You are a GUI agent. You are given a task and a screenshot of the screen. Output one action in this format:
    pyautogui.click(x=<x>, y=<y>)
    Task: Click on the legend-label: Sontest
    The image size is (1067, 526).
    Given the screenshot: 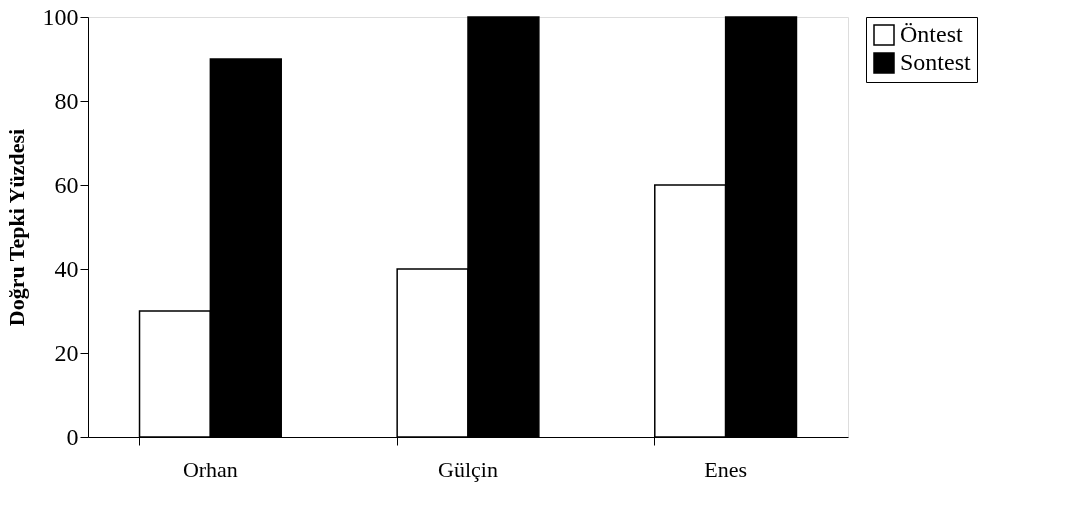 What is the action you would take?
    pyautogui.click(x=936, y=62)
    